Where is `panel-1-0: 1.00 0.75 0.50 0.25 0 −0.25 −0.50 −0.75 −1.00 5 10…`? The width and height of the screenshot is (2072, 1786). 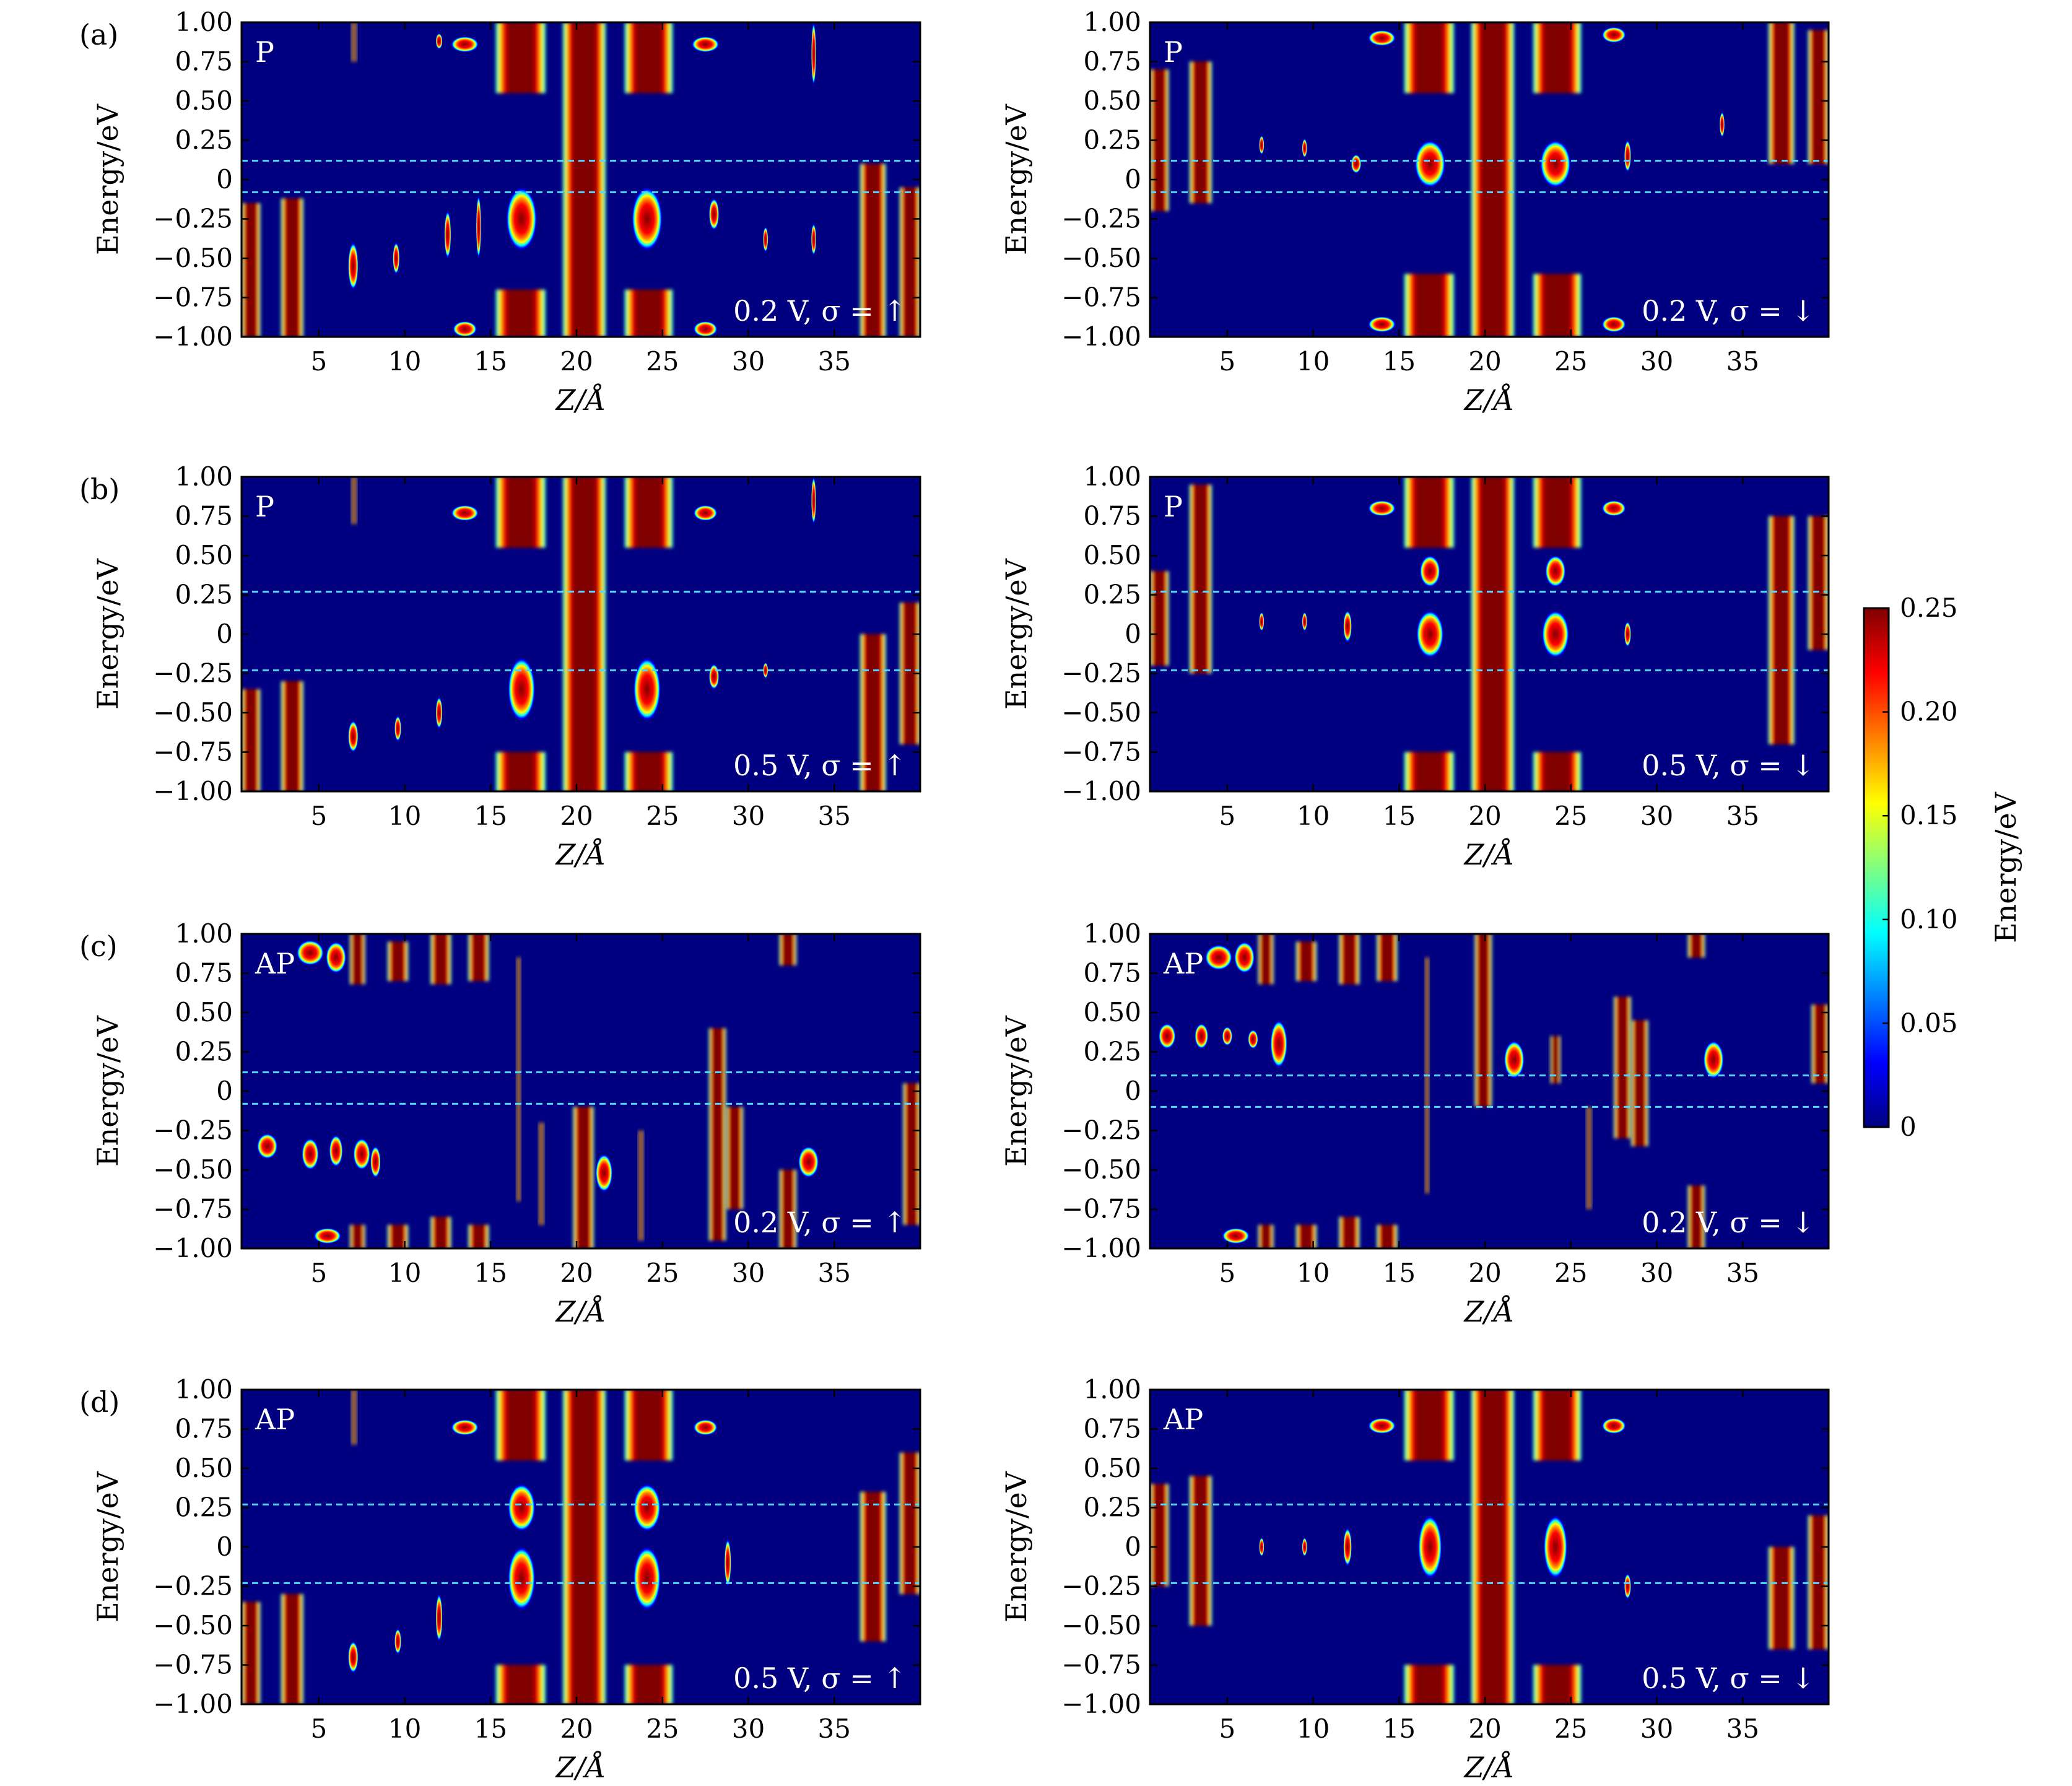
panel-1-0: 1.00 0.75 0.50 0.25 0 −0.25 −0.50 −0.75 −1.00 5 10… is located at coordinates (506, 666).